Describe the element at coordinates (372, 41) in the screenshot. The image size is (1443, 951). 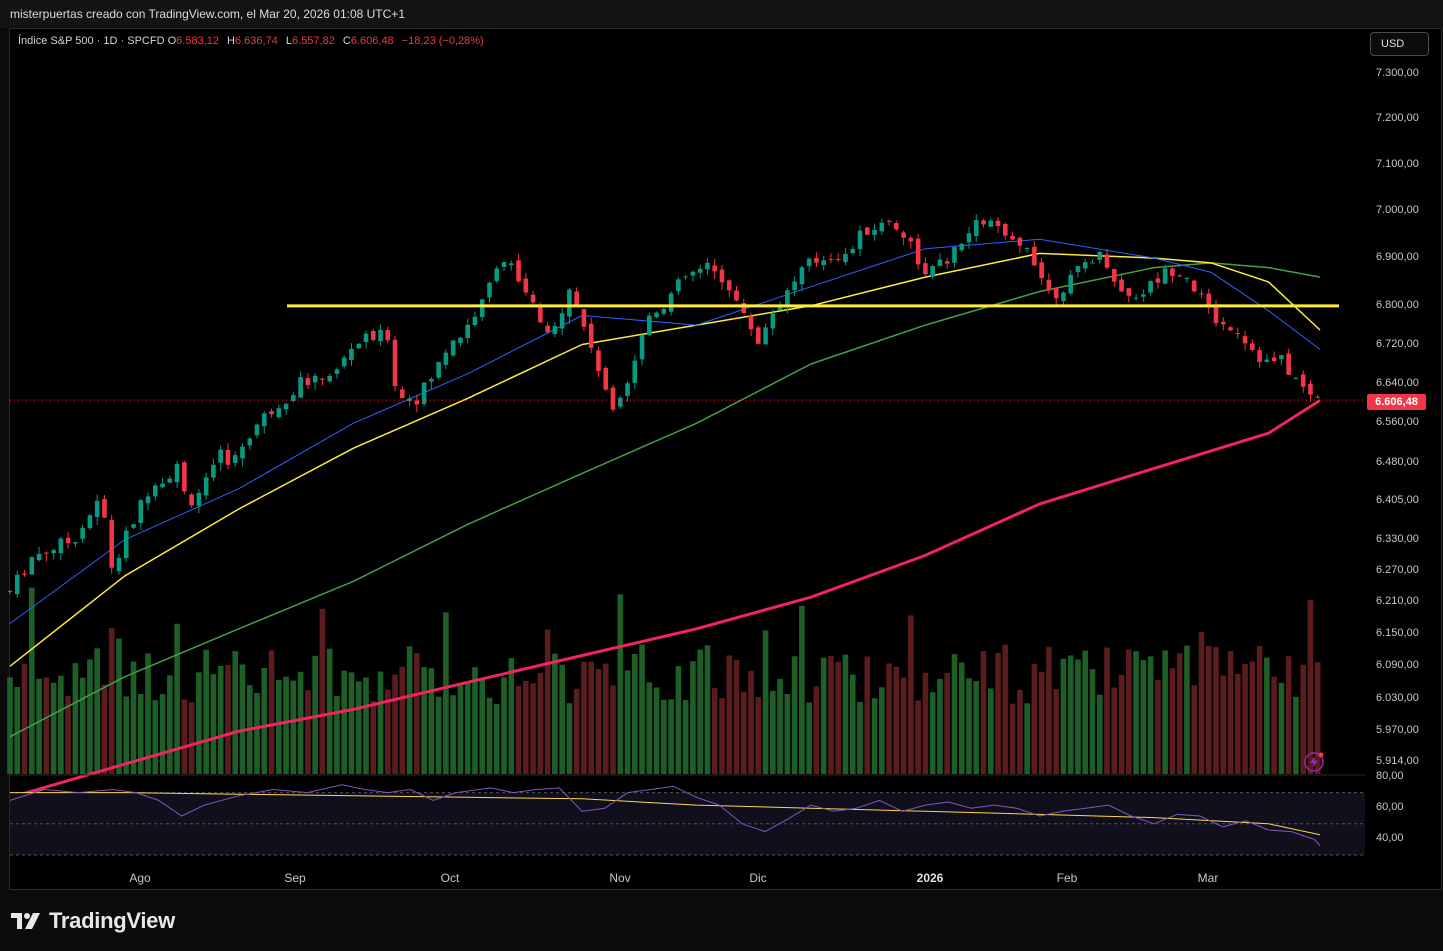
I see `legend-close: 6.606,48` at that location.